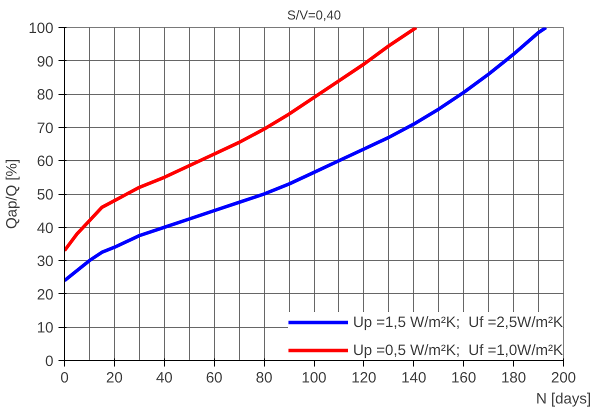 This screenshot has width=603, height=410. I want to click on y-tick-label: 40, so click(45, 228).